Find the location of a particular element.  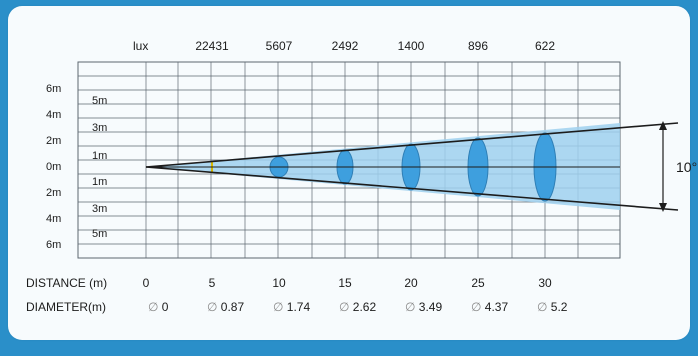

diameter-value: ∅ 4.37 is located at coordinates (489, 307).